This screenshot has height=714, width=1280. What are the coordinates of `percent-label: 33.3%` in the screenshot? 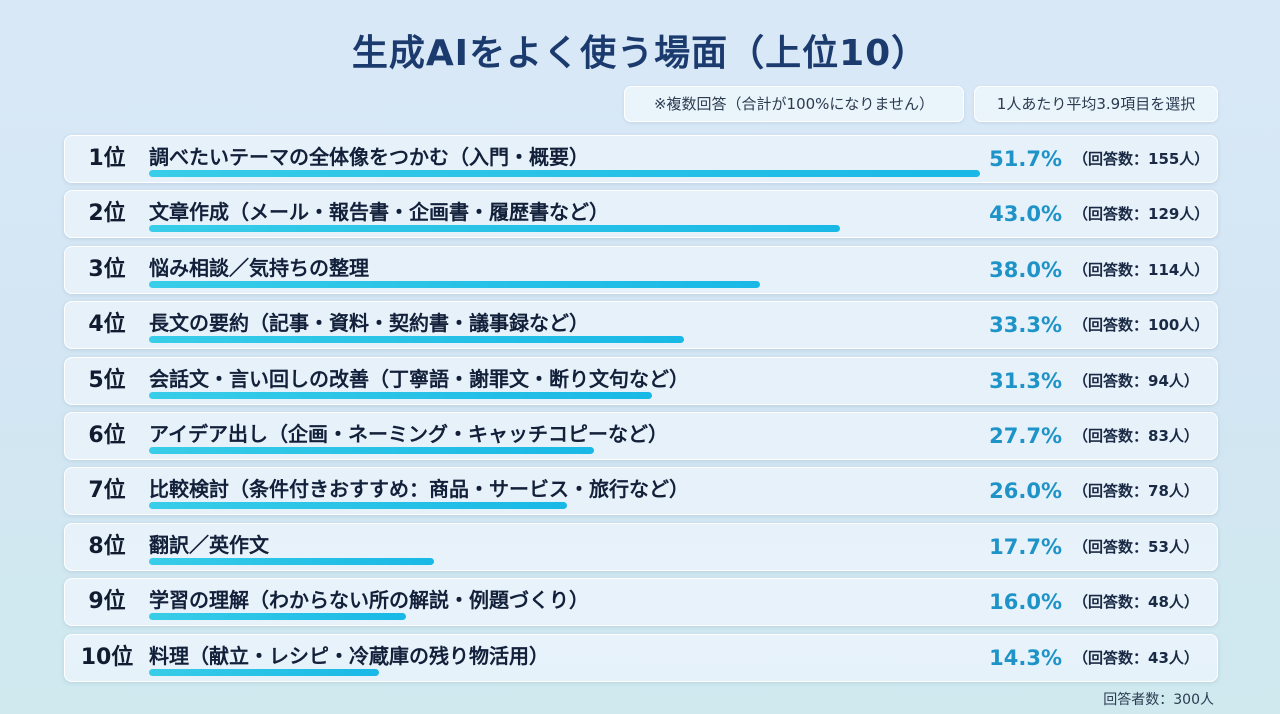 It's located at (1025, 325).